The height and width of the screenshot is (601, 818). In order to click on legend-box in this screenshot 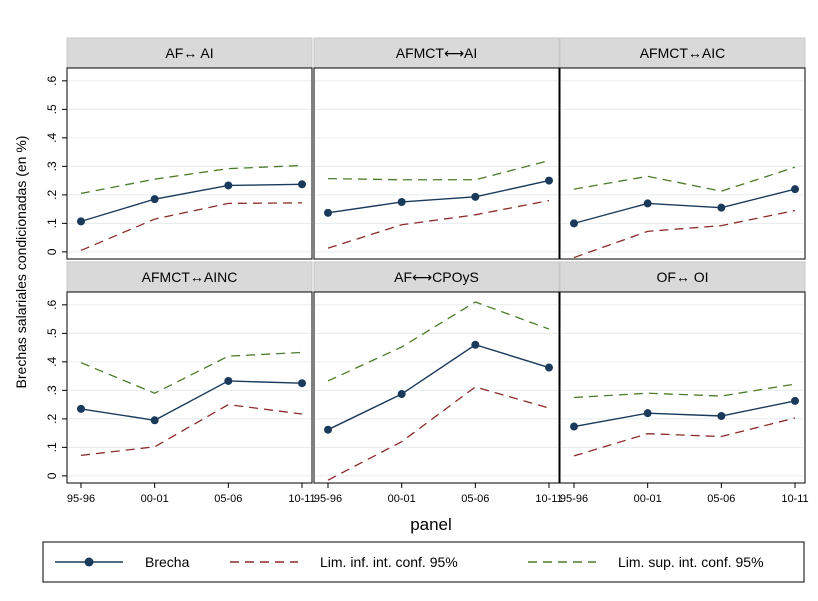, I will do `click(423, 562)`.